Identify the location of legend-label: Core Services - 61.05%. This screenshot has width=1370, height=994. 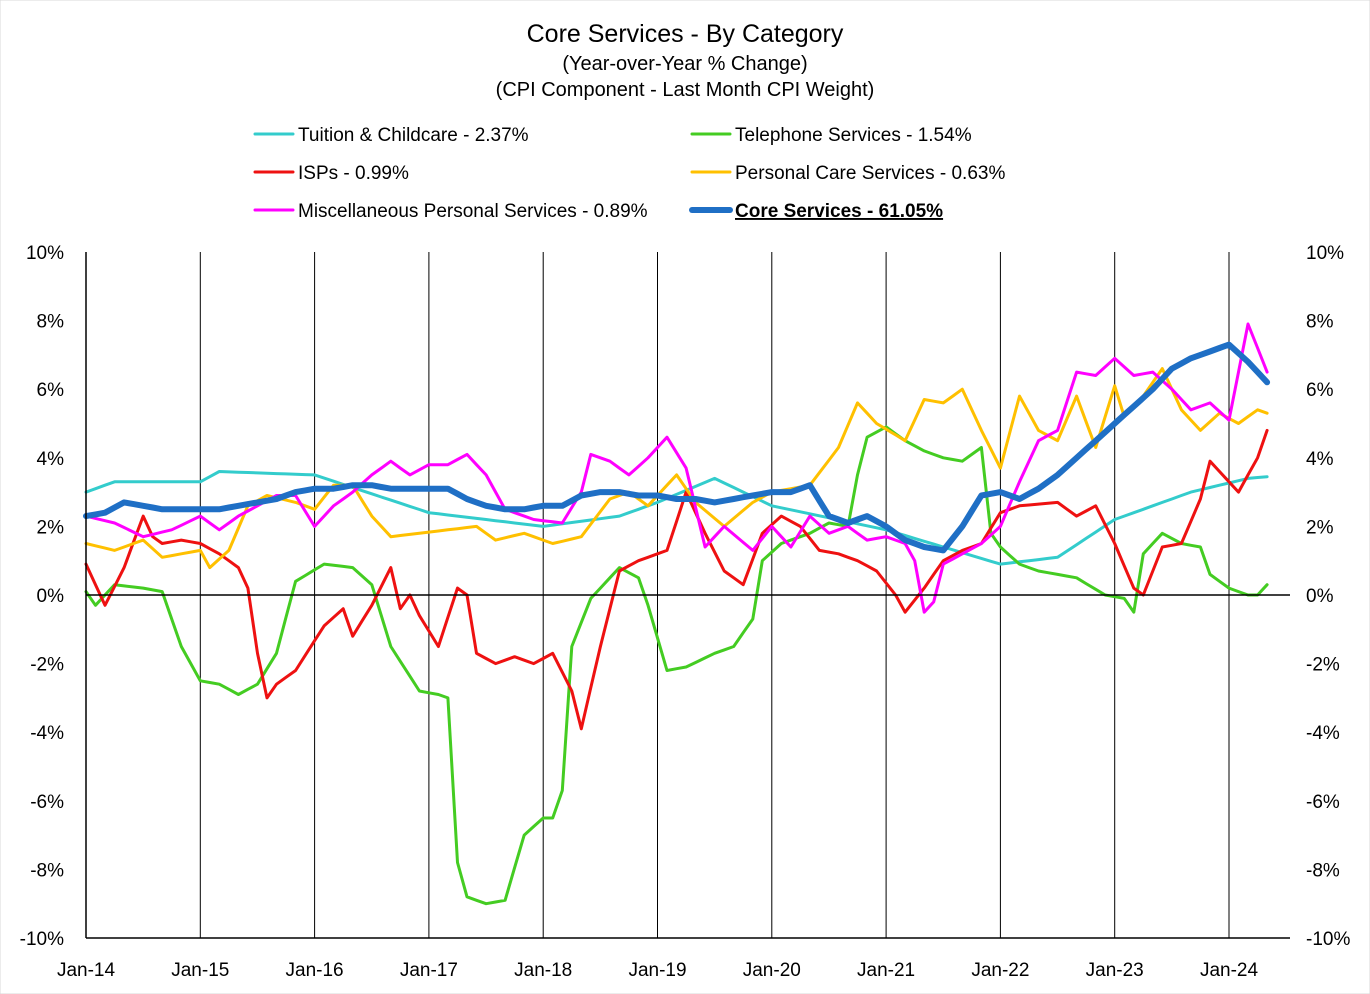
(839, 211).